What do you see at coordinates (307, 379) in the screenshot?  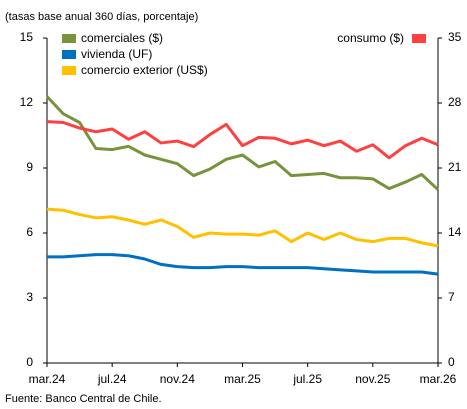 I see `x-tick-label: jul.25` at bounding box center [307, 379].